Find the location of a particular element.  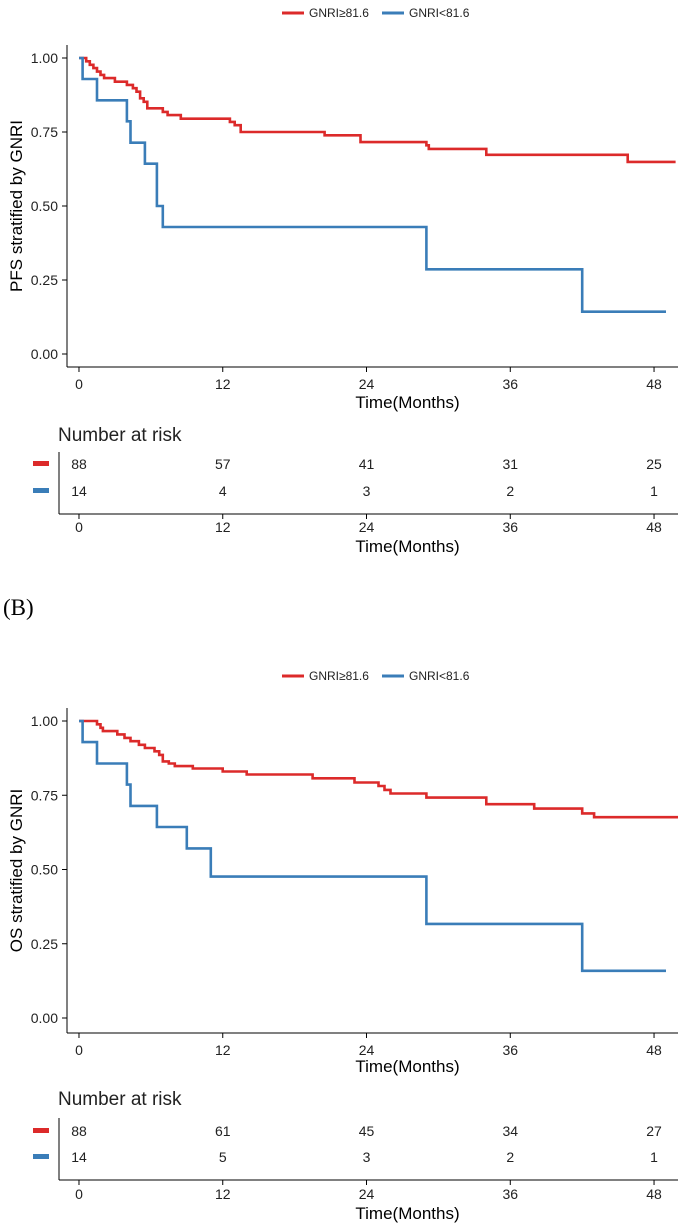

risk-count-0-1: 57 is located at coordinates (223, 464).